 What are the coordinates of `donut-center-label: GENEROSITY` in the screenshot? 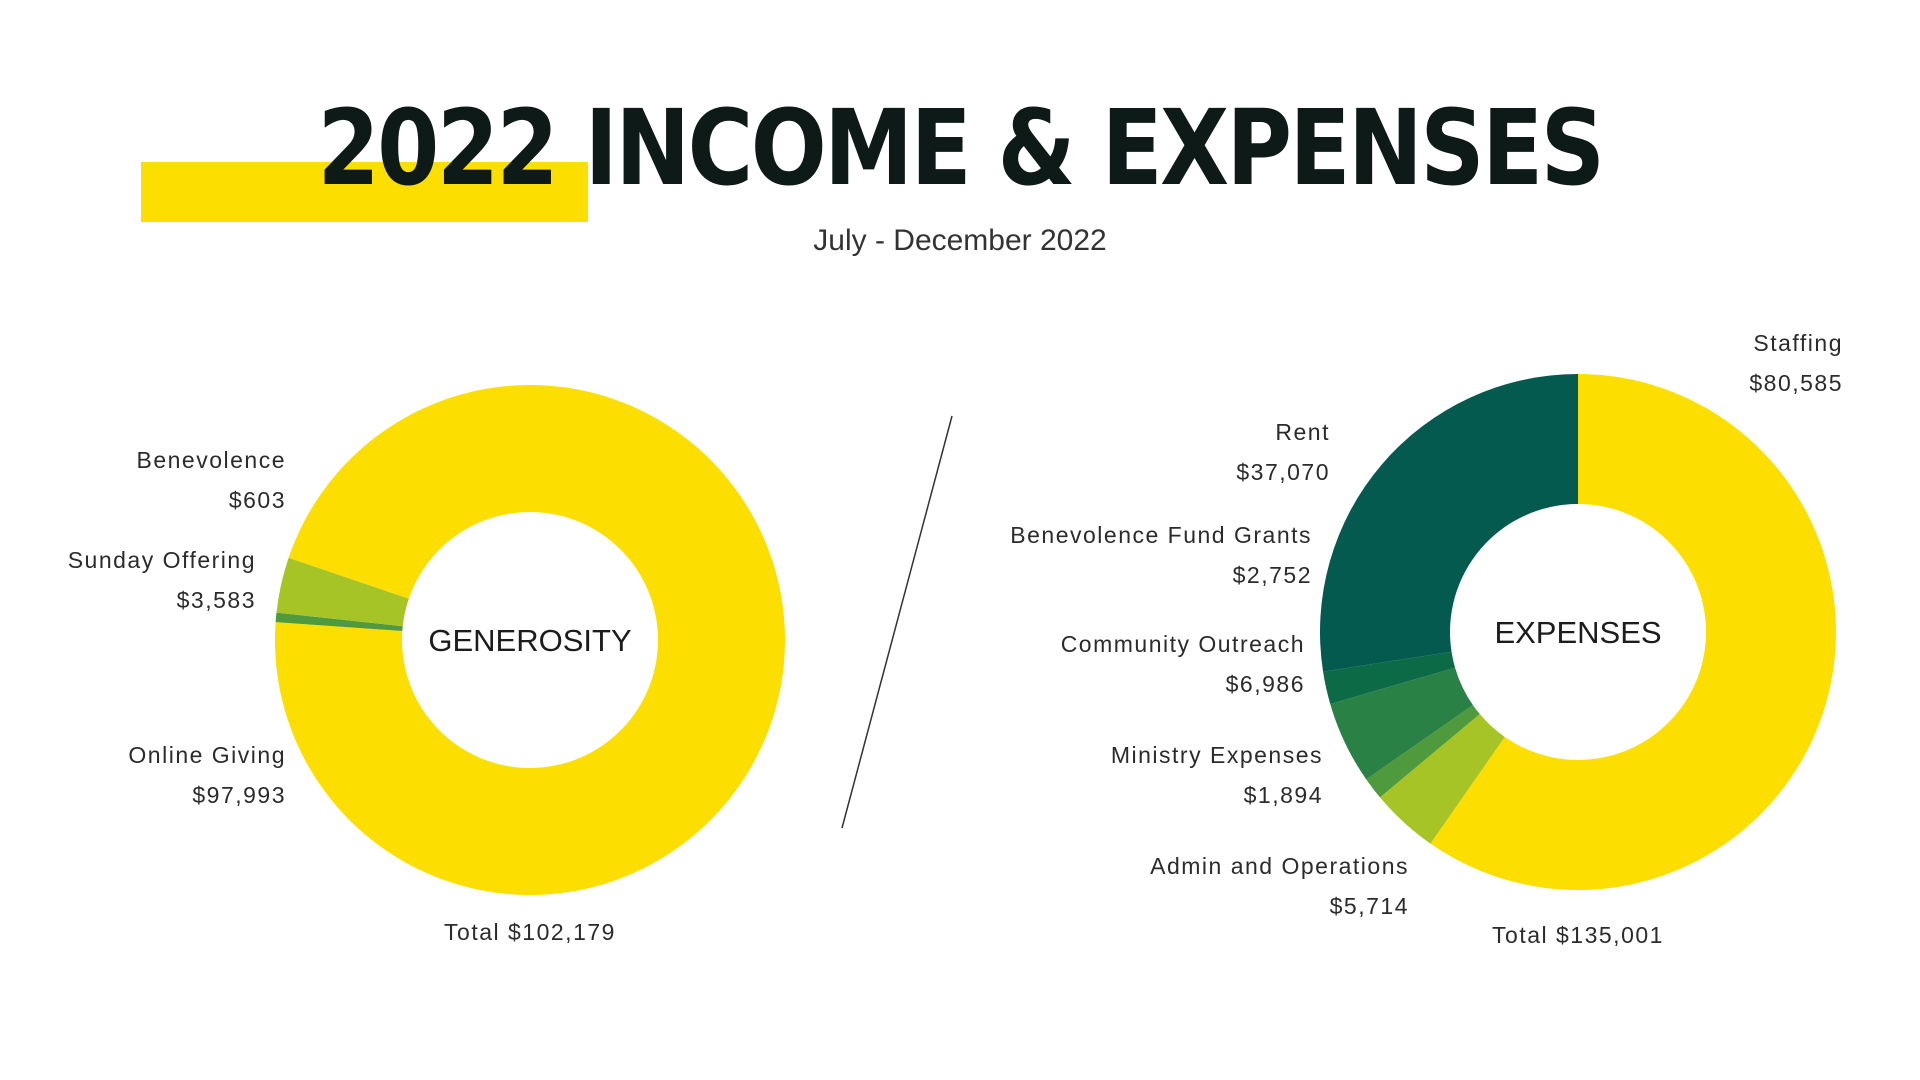 It's located at (529, 640).